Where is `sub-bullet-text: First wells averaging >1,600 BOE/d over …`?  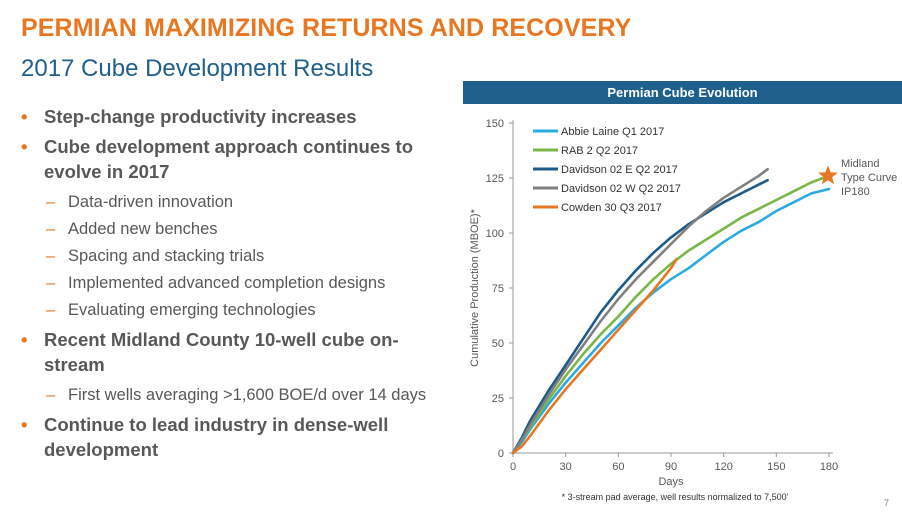
sub-bullet-text: First wells averaging >1,600 BOE/d over … is located at coordinates (247, 395).